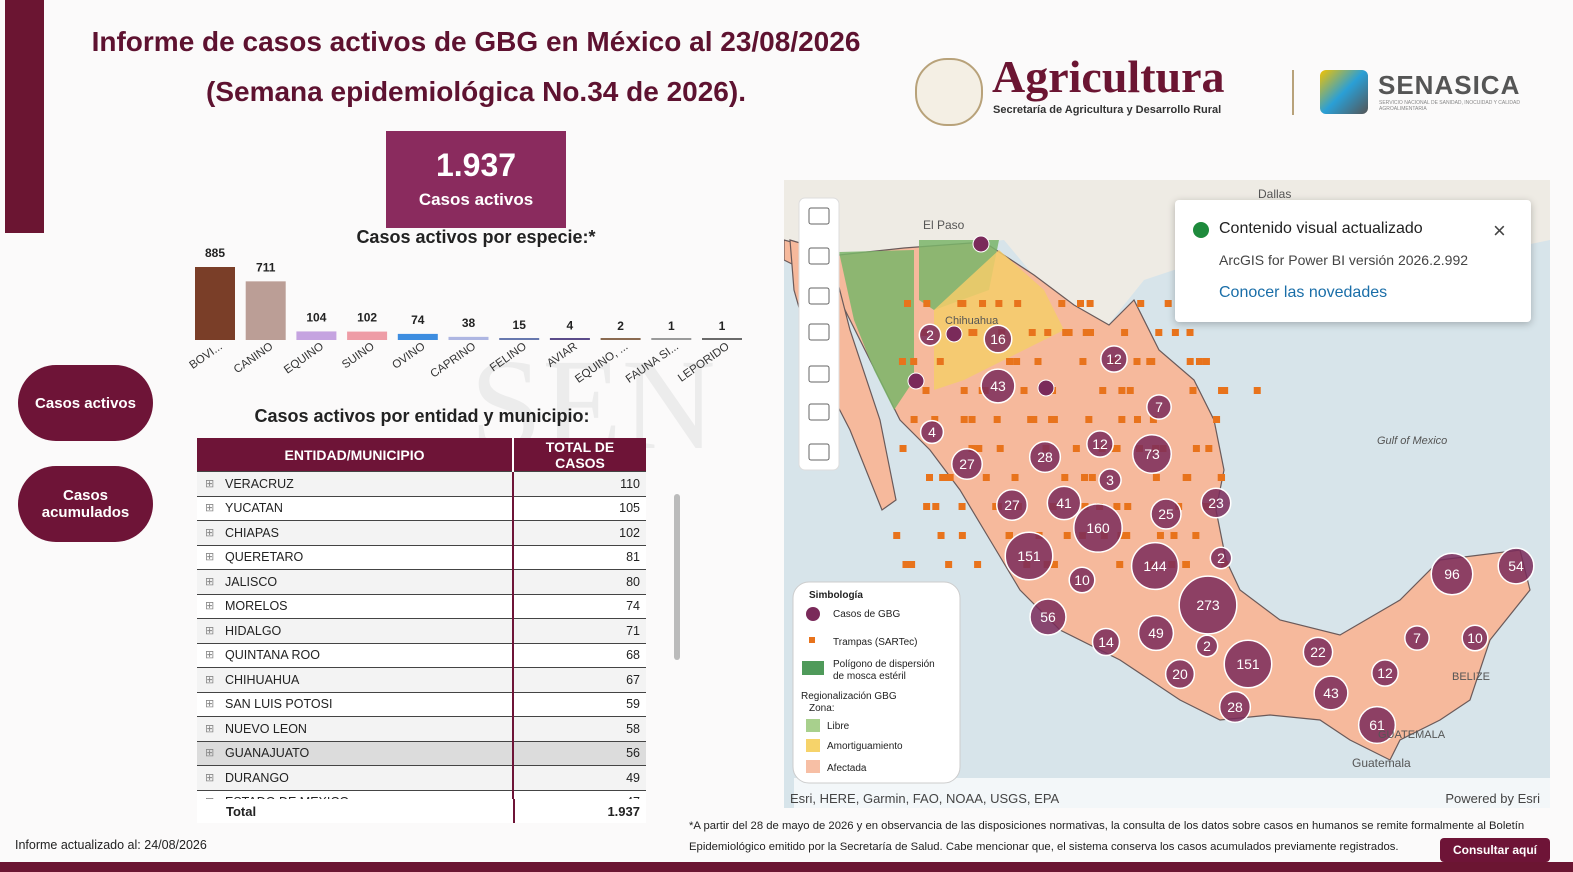 This screenshot has width=1573, height=872. I want to click on cluster-label: 25, so click(1166, 514).